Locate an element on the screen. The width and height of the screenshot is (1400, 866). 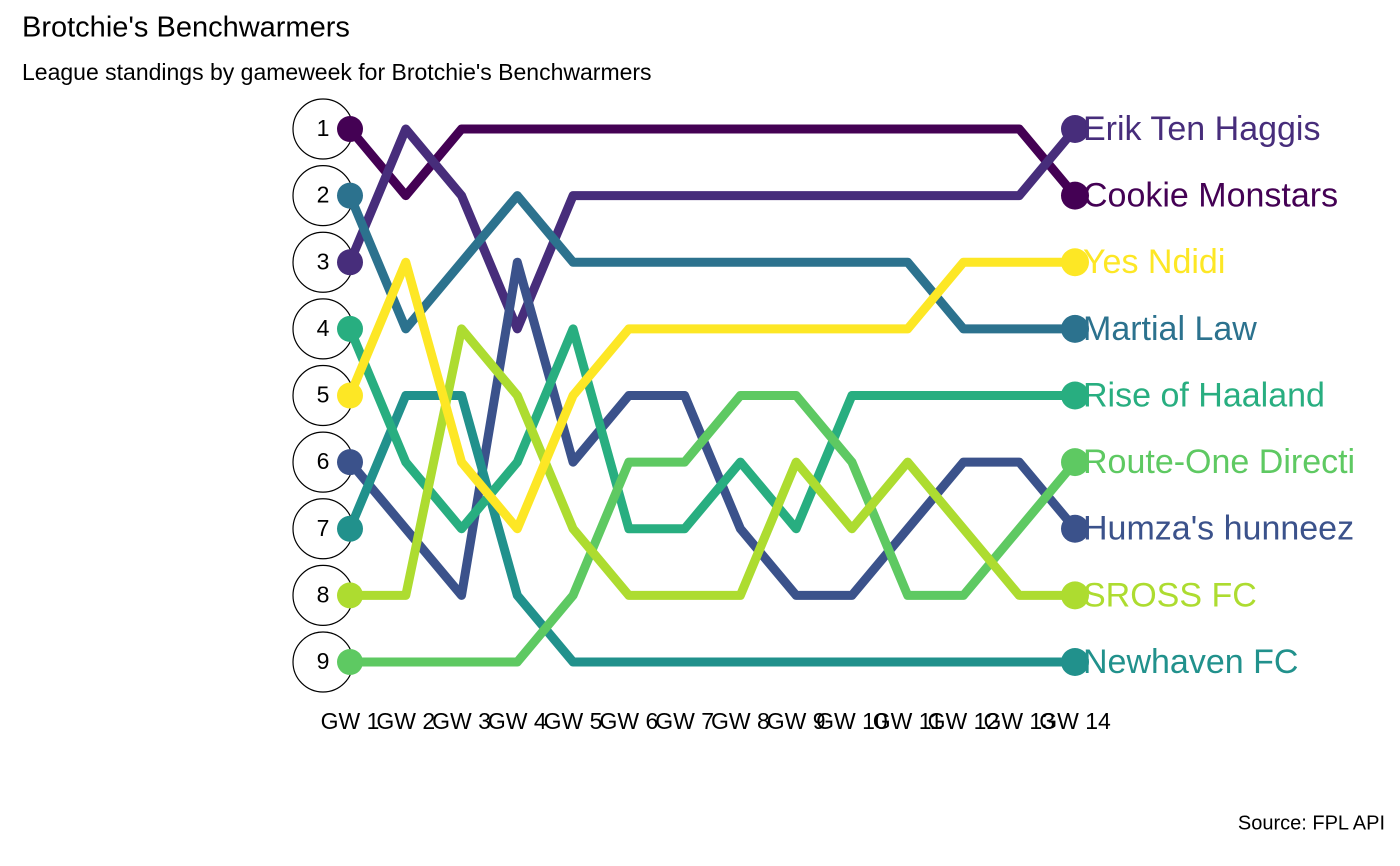
y-tick-label: 6 is located at coordinates (323, 461).